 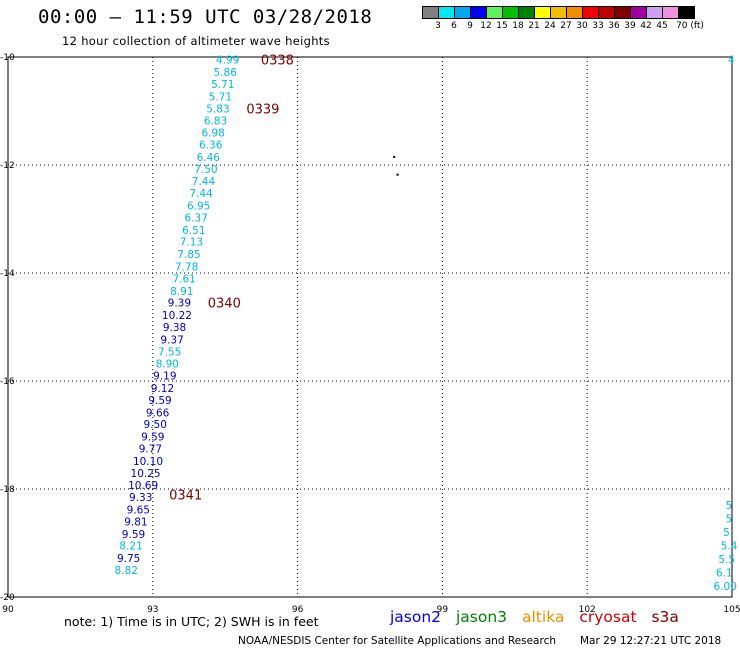 I want to click on x-tick-label: 96, so click(x=298, y=610).